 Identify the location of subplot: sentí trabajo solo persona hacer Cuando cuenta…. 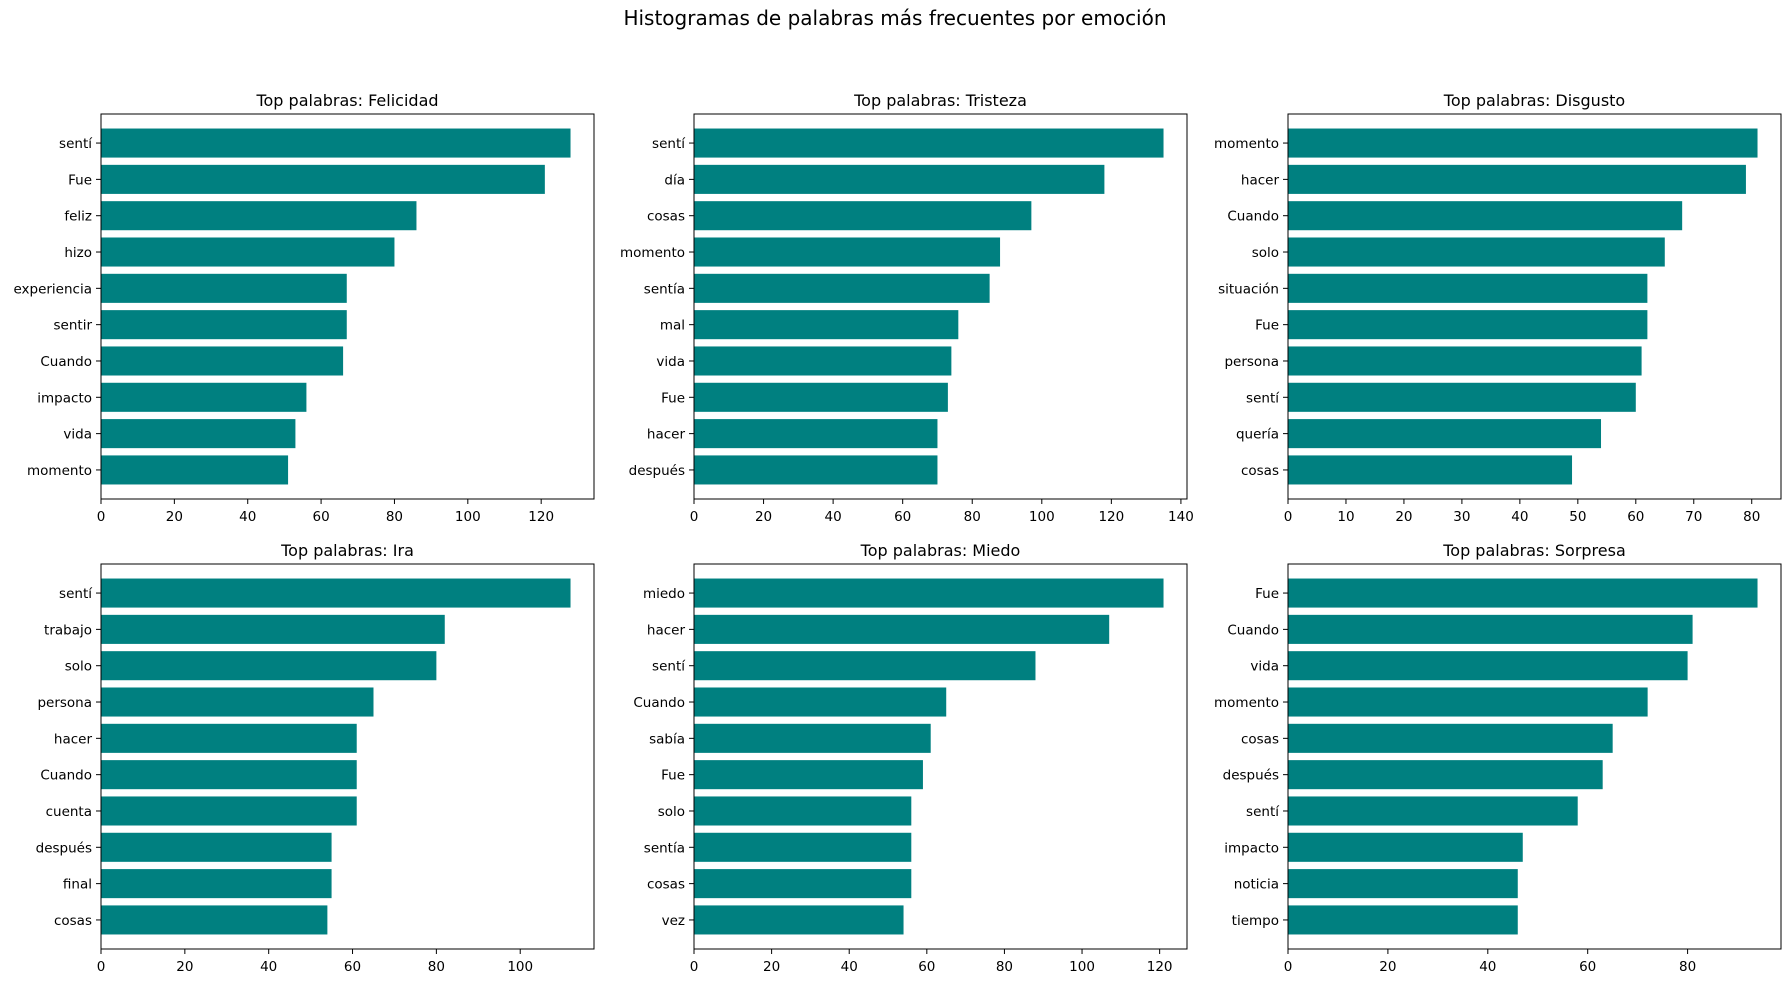
(315, 758).